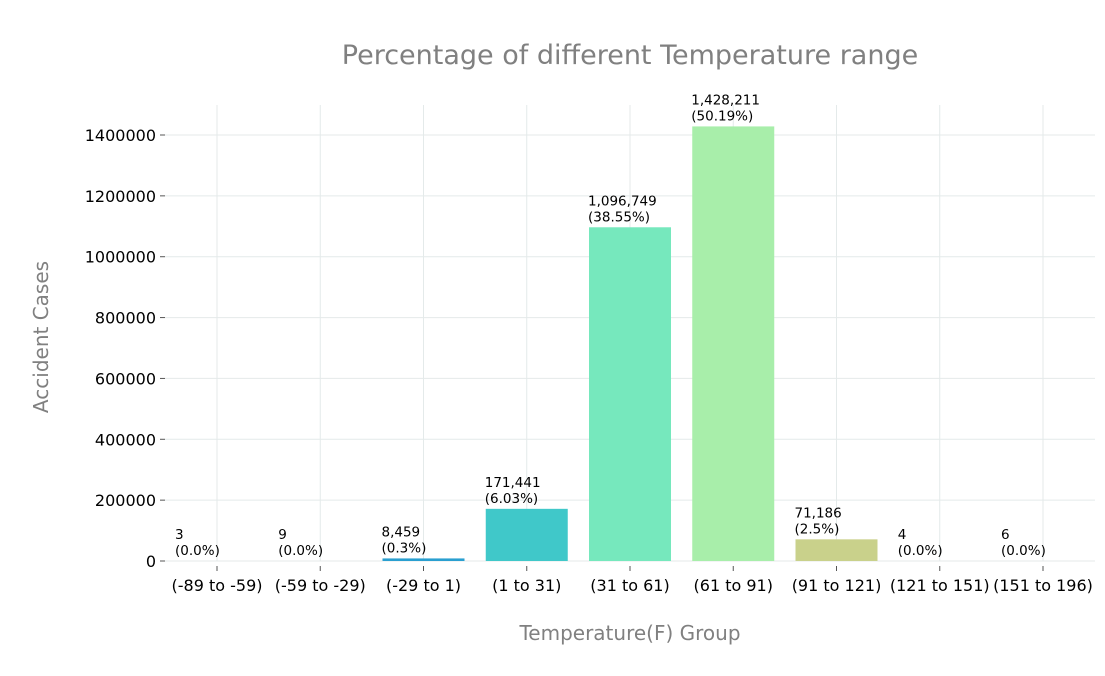 Image resolution: width=1105 pixels, height=676 pixels. What do you see at coordinates (902, 535) in the screenshot?
I see `data-label-value: 4` at bounding box center [902, 535].